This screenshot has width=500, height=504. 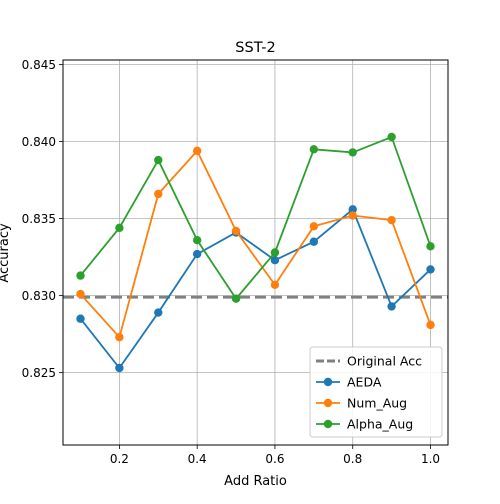 What do you see at coordinates (352, 459) in the screenshot?
I see `x-tick-label: 0.8` at bounding box center [352, 459].